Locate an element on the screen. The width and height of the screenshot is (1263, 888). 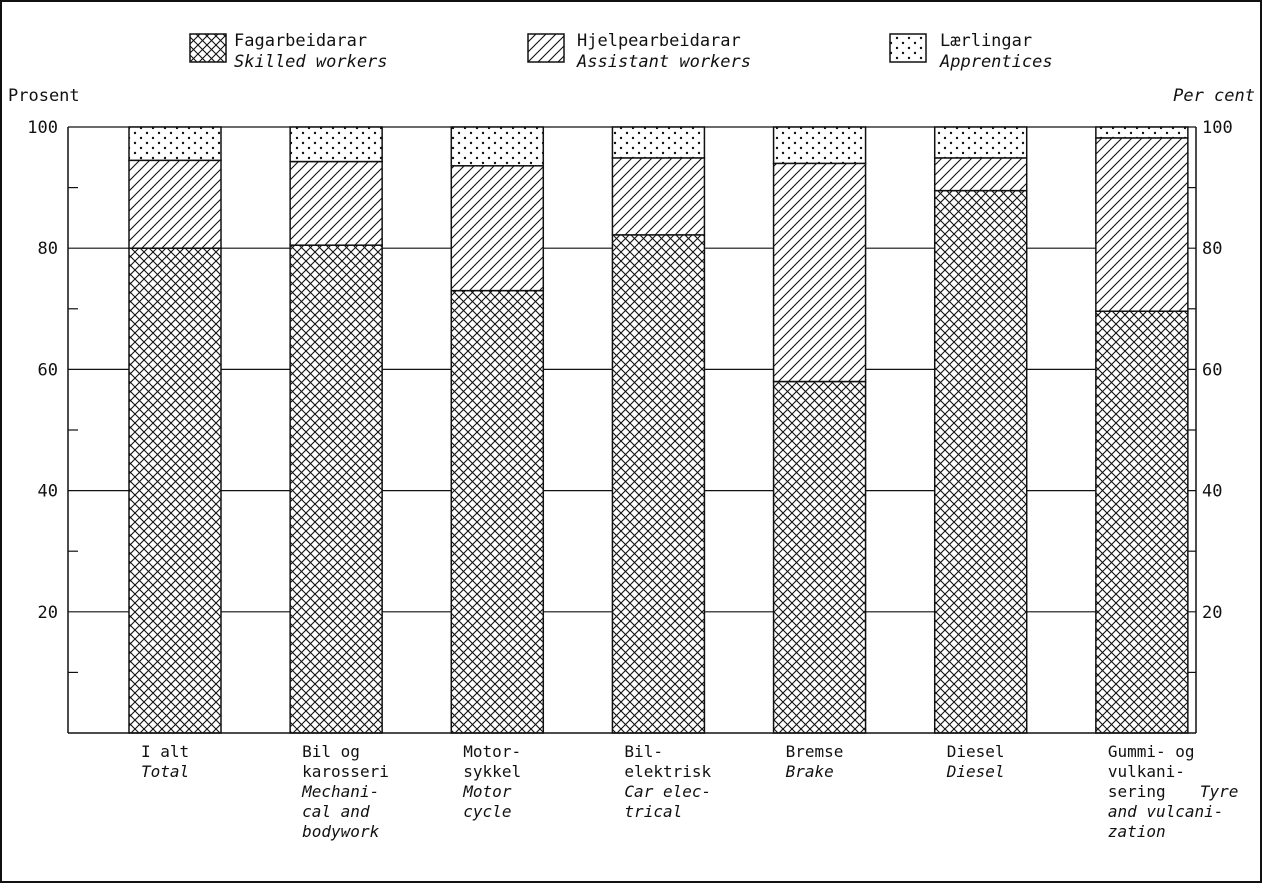
category-label-no-3-1: elektrisk is located at coordinates (667, 771).